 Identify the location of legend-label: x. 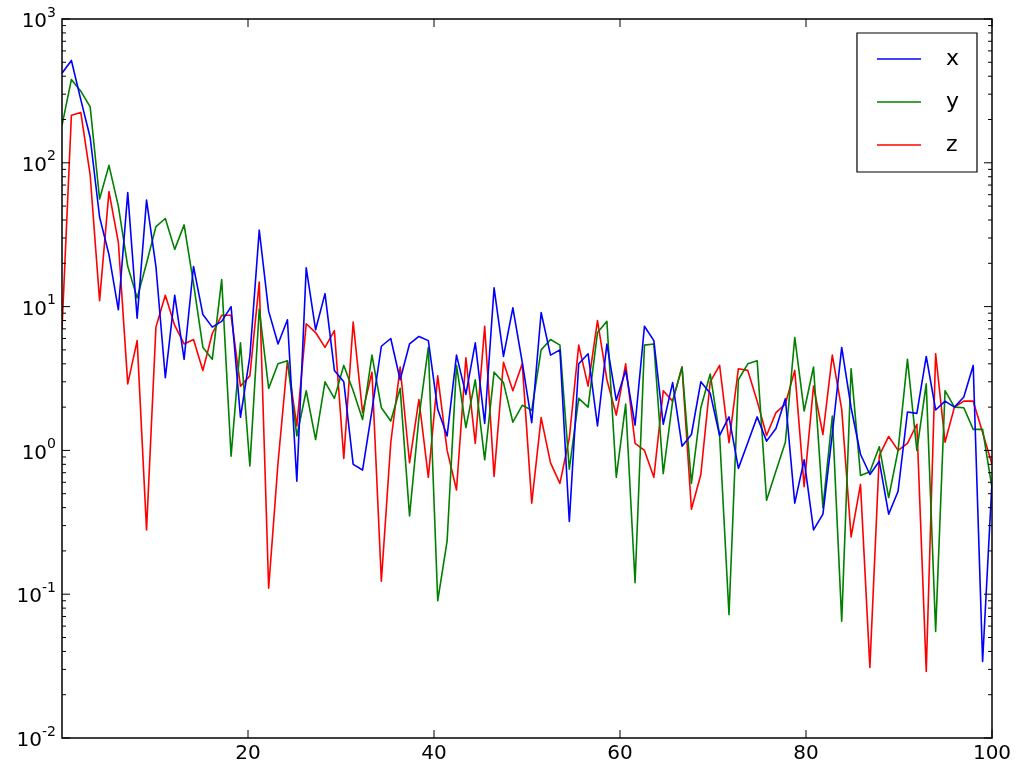
(952, 57).